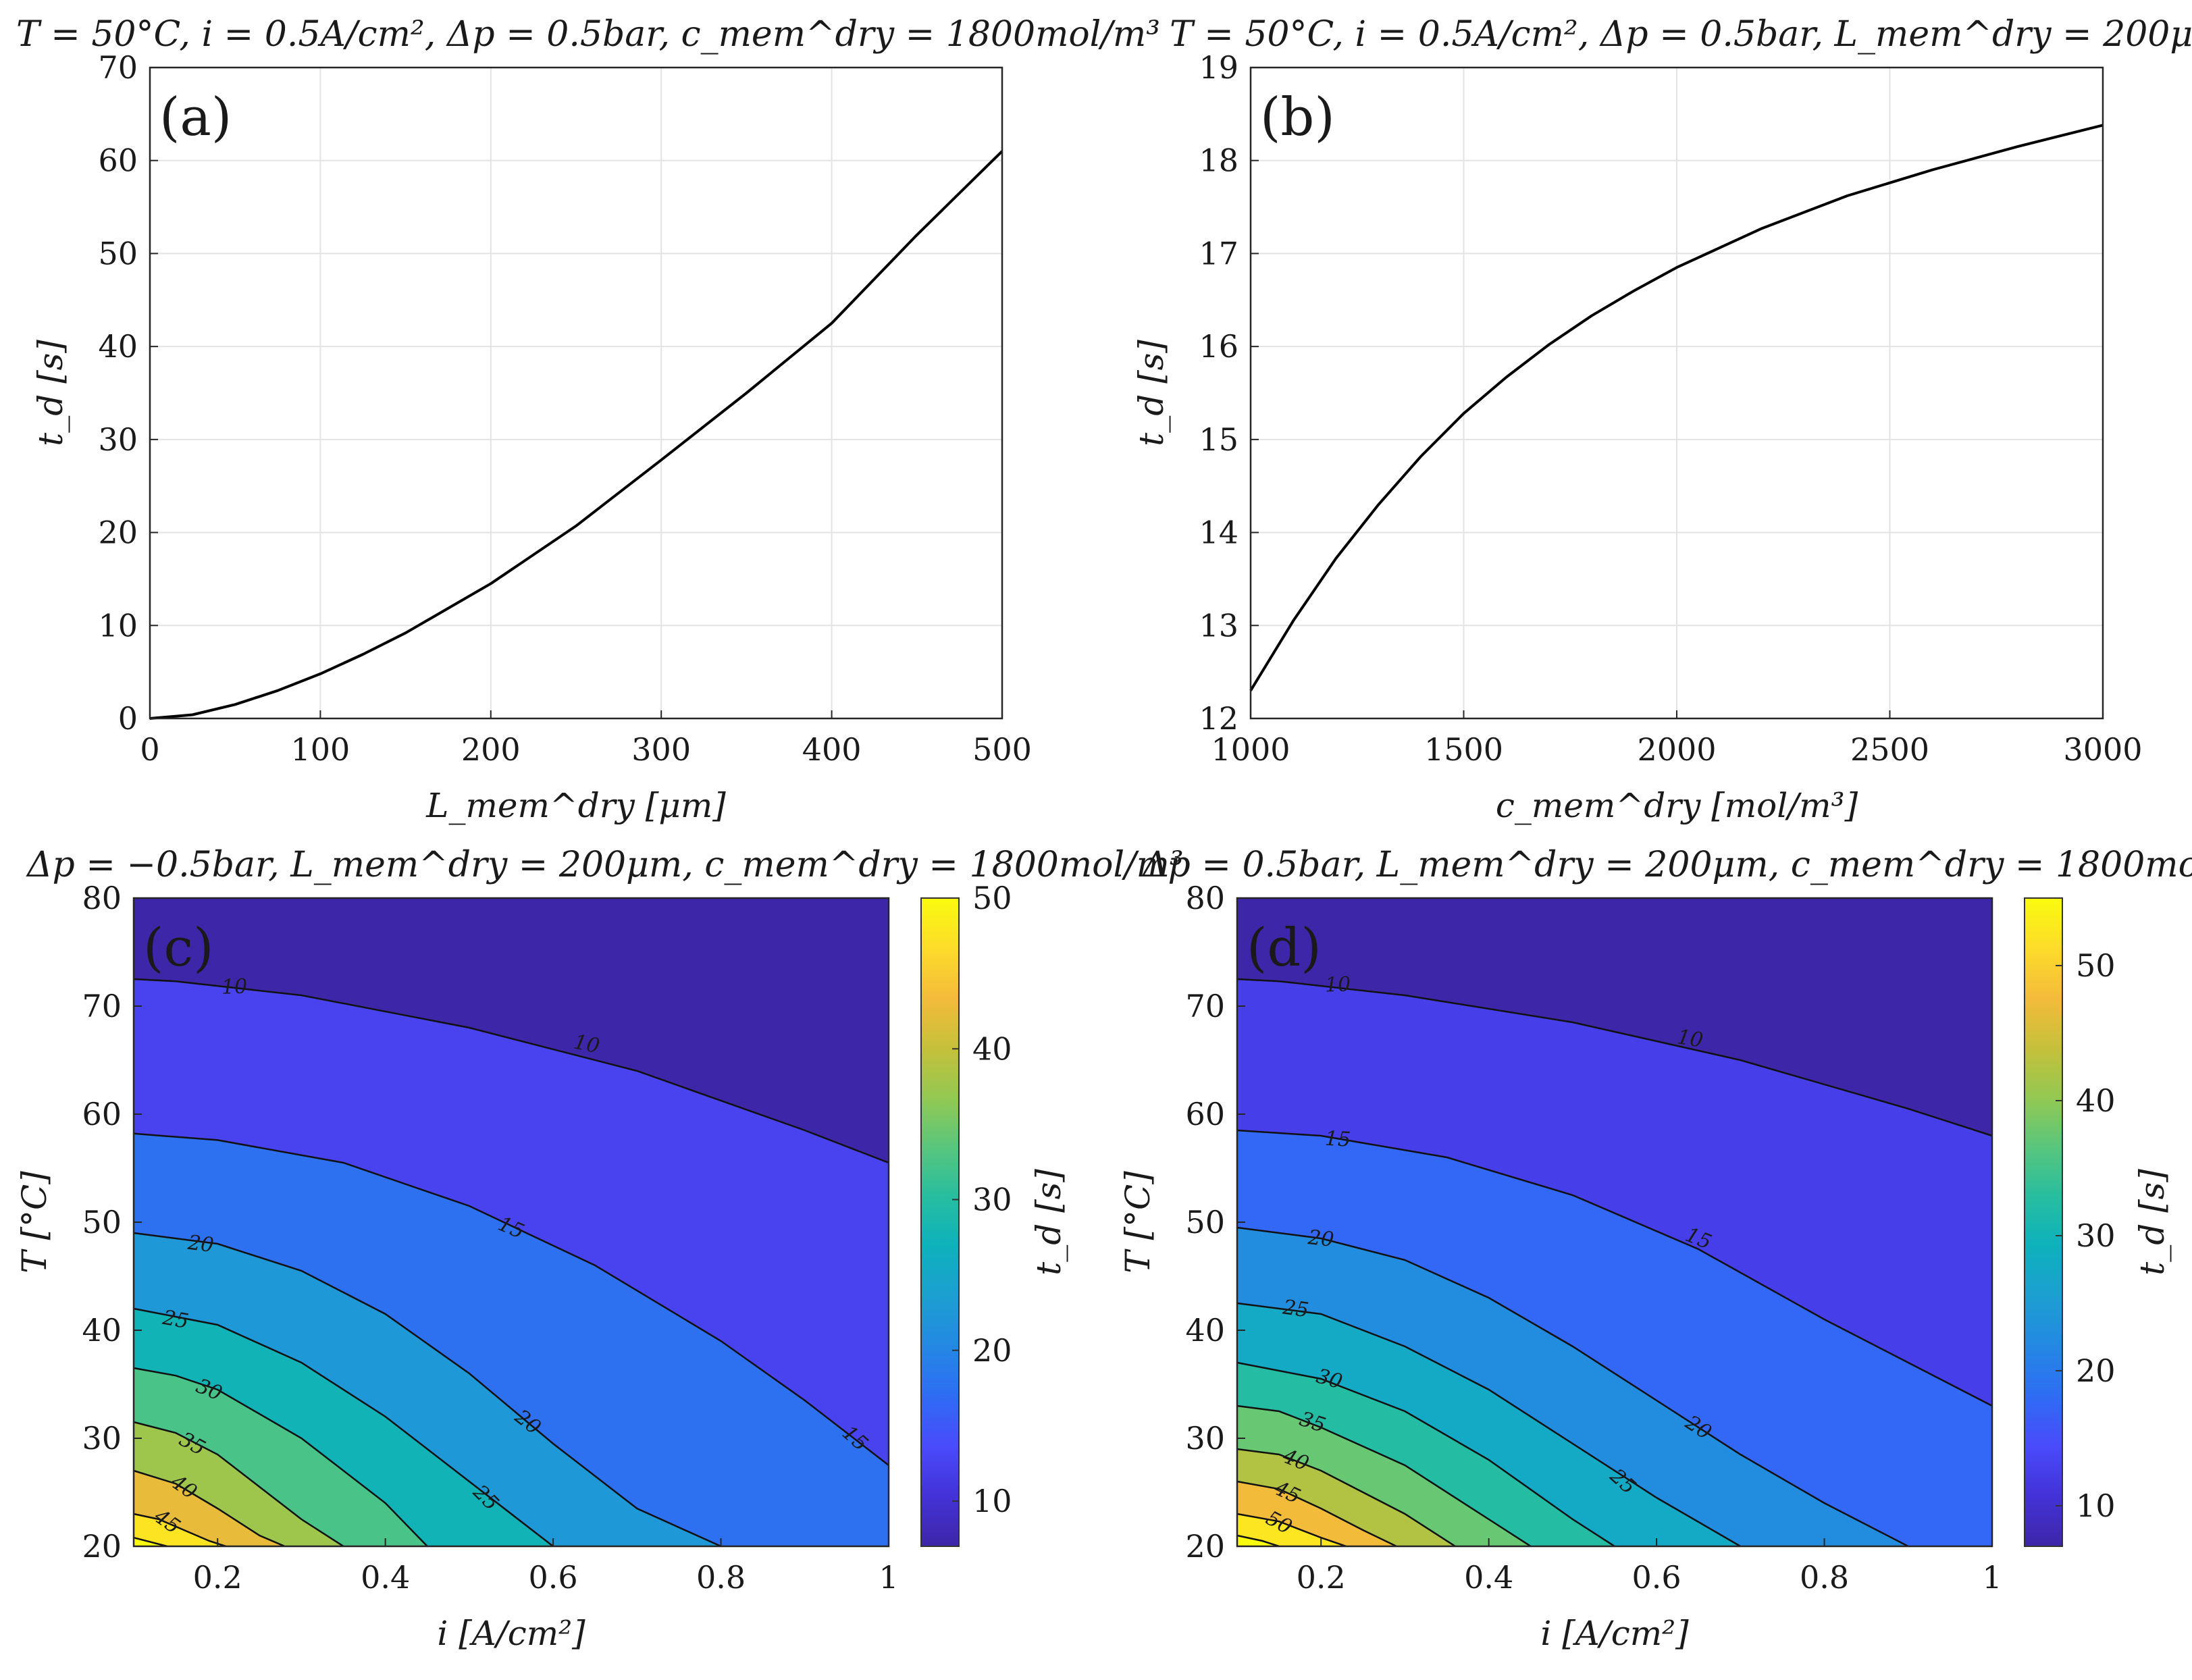 This screenshot has width=2192, height=1680. Describe the element at coordinates (1002, 750) in the screenshot. I see `x-tick-label: 500` at that location.